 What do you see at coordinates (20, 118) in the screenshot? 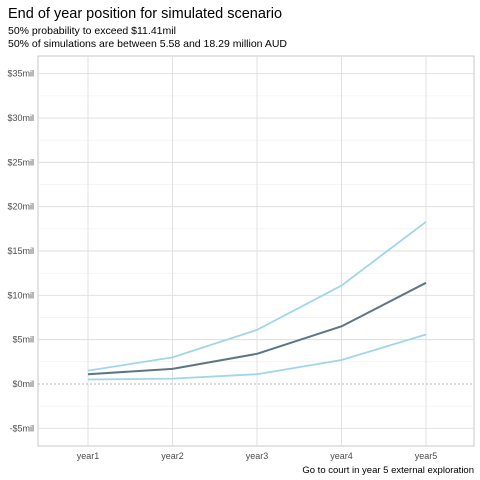
I see `y-tick-label: $30mil` at bounding box center [20, 118].